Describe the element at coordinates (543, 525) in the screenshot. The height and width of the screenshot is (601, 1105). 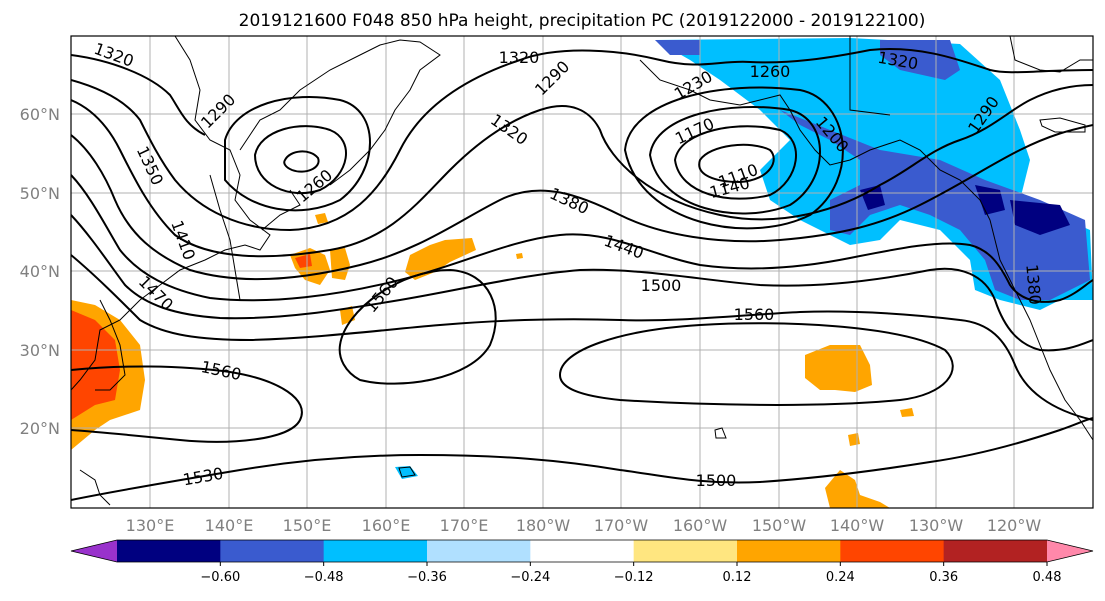
I see `lon-label: 180°W` at that location.